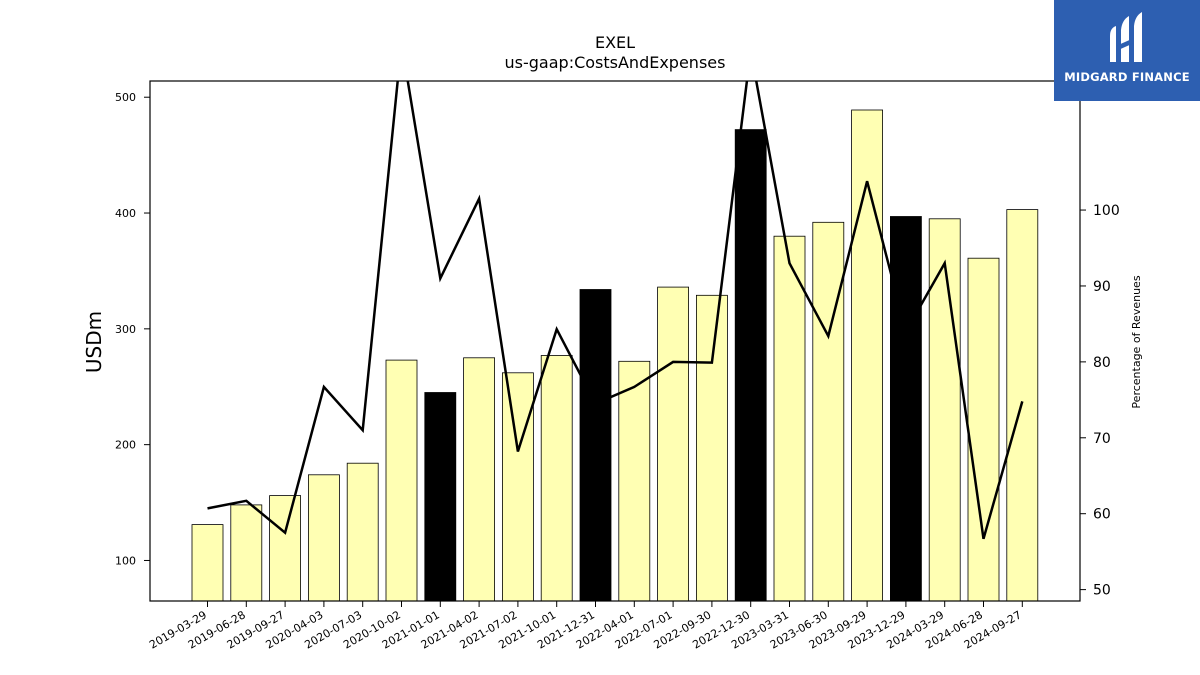 This screenshot has width=1200, height=675. I want to click on brand-logo: MIDGARD FINANCE, so click(1127, 50).